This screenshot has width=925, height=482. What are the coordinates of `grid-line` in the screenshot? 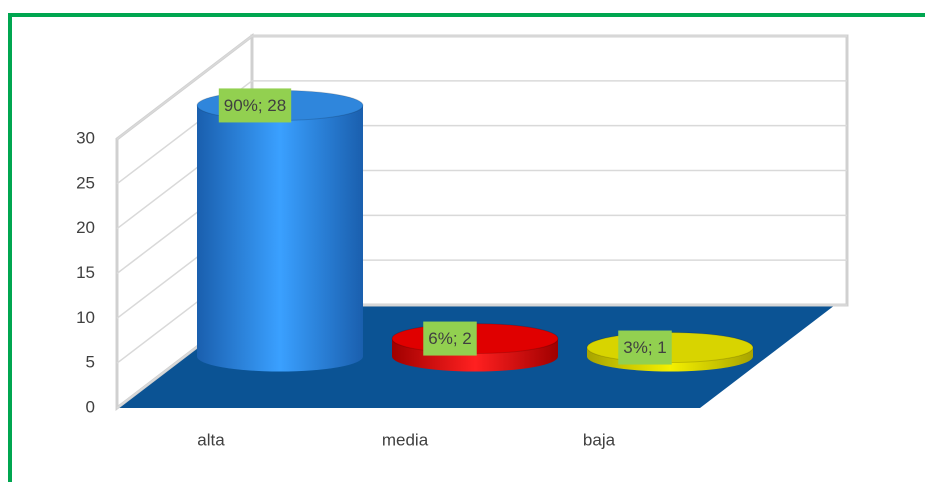 It's located at (184, 87).